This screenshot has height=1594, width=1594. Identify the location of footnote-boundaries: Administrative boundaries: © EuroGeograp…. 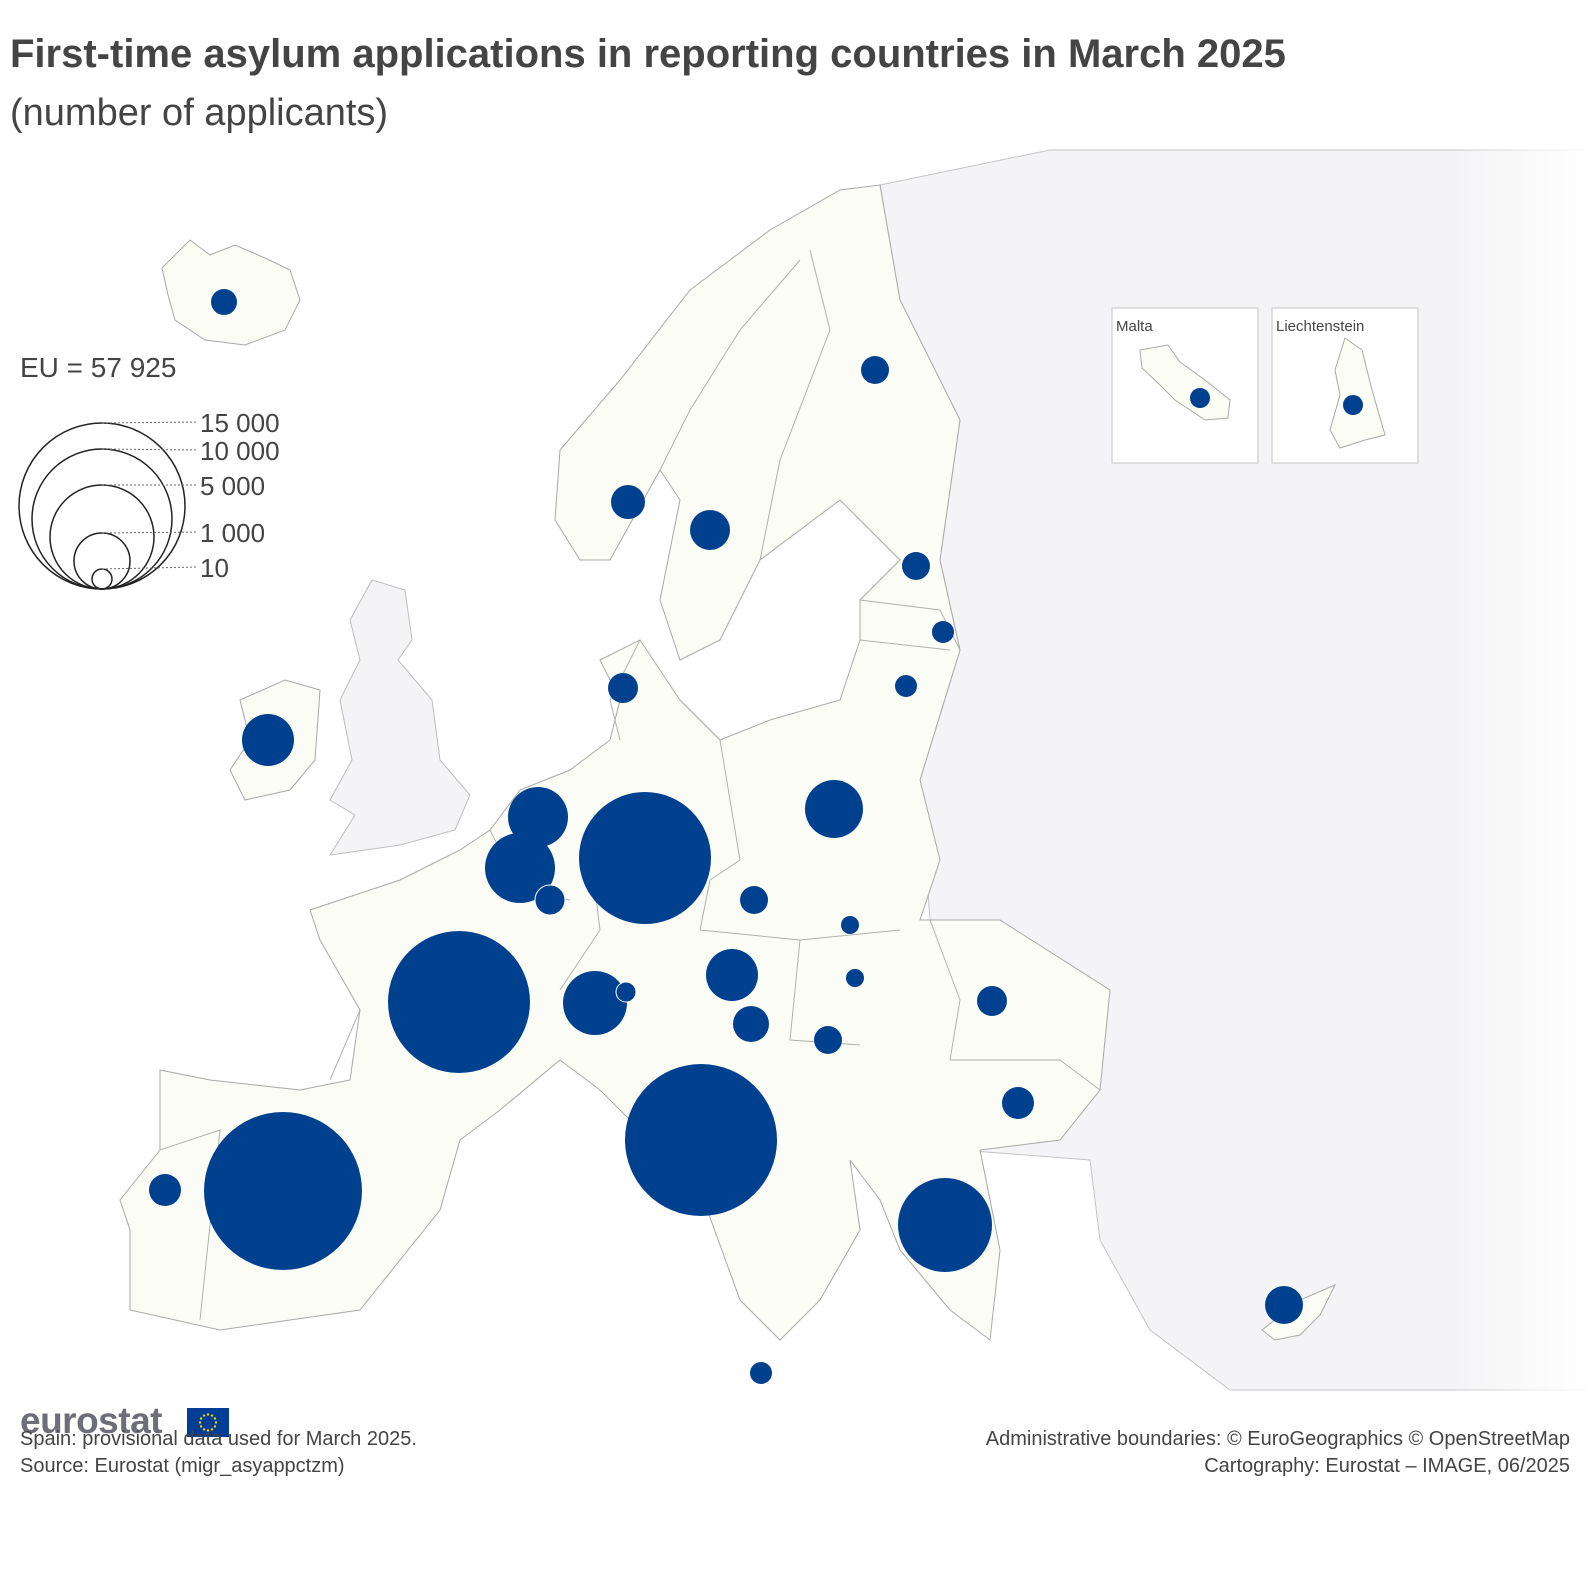
(1277, 1439).